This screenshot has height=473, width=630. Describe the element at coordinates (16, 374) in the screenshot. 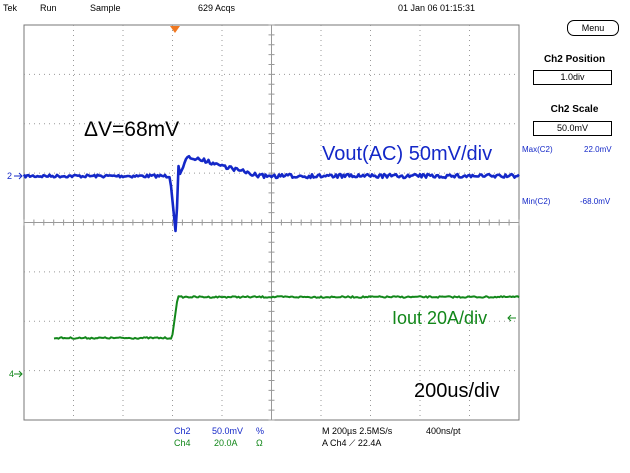

I see `ch4-ground-marker: 4` at that location.